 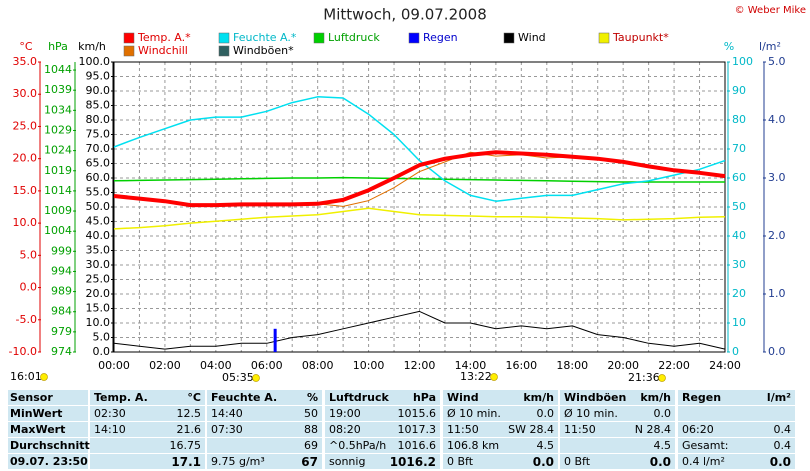 I want to click on table-cell: 67, so click(x=309, y=462).